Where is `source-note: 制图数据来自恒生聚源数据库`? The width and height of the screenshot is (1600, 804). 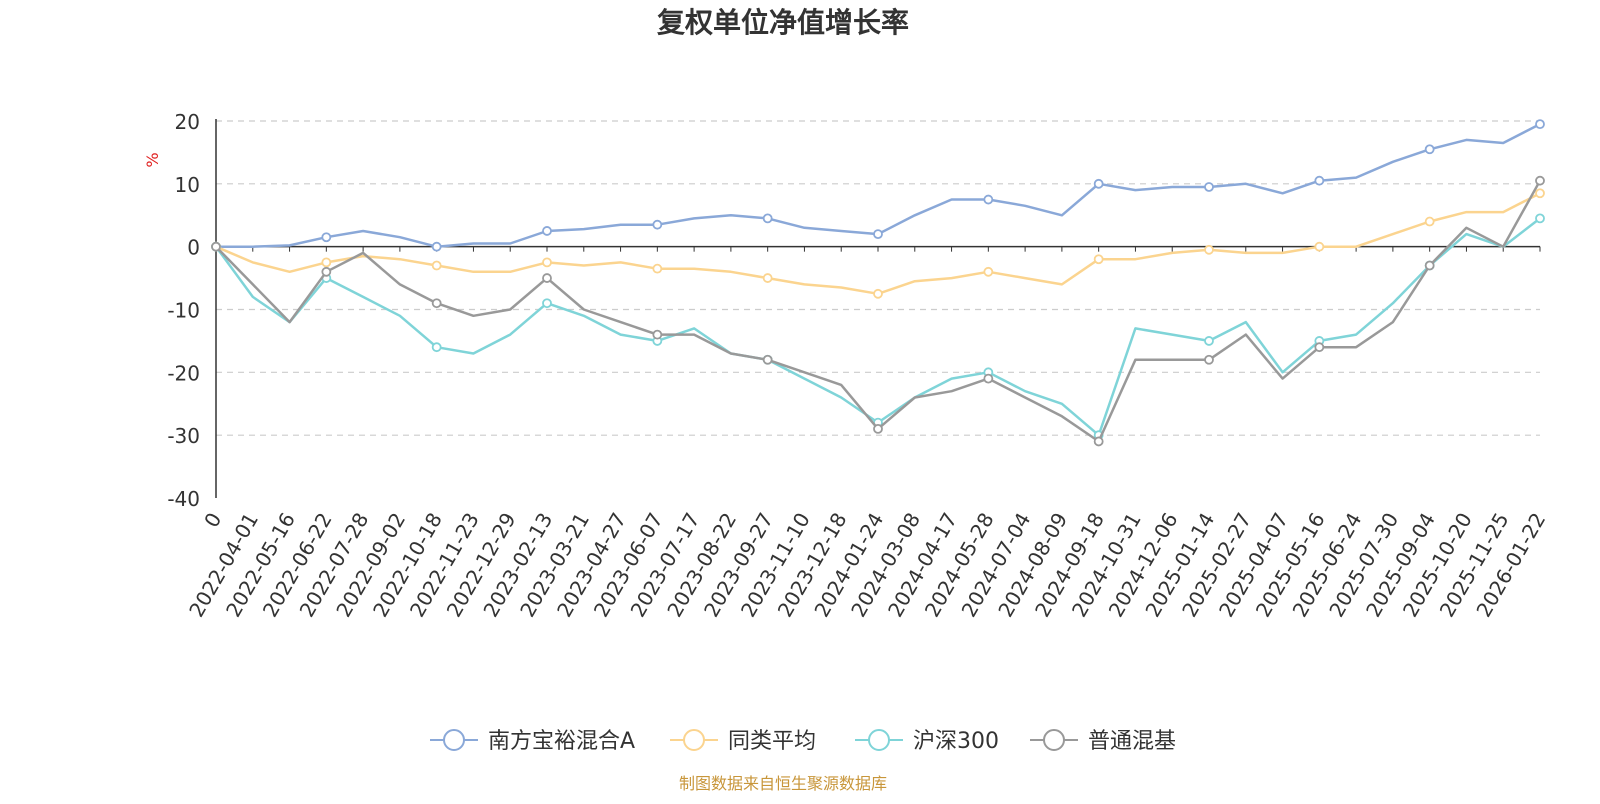
source-note: 制图数据来自恒生聚源数据库 is located at coordinates (783, 783).